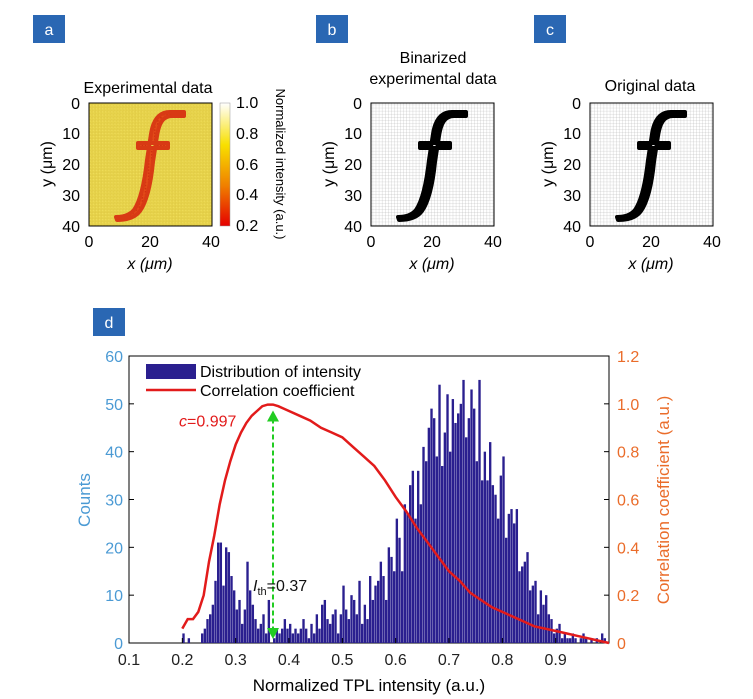 The height and width of the screenshot is (699, 753). Describe the element at coordinates (431, 264) in the screenshot. I see `panel-b-xlabel: x (μm)` at that location.